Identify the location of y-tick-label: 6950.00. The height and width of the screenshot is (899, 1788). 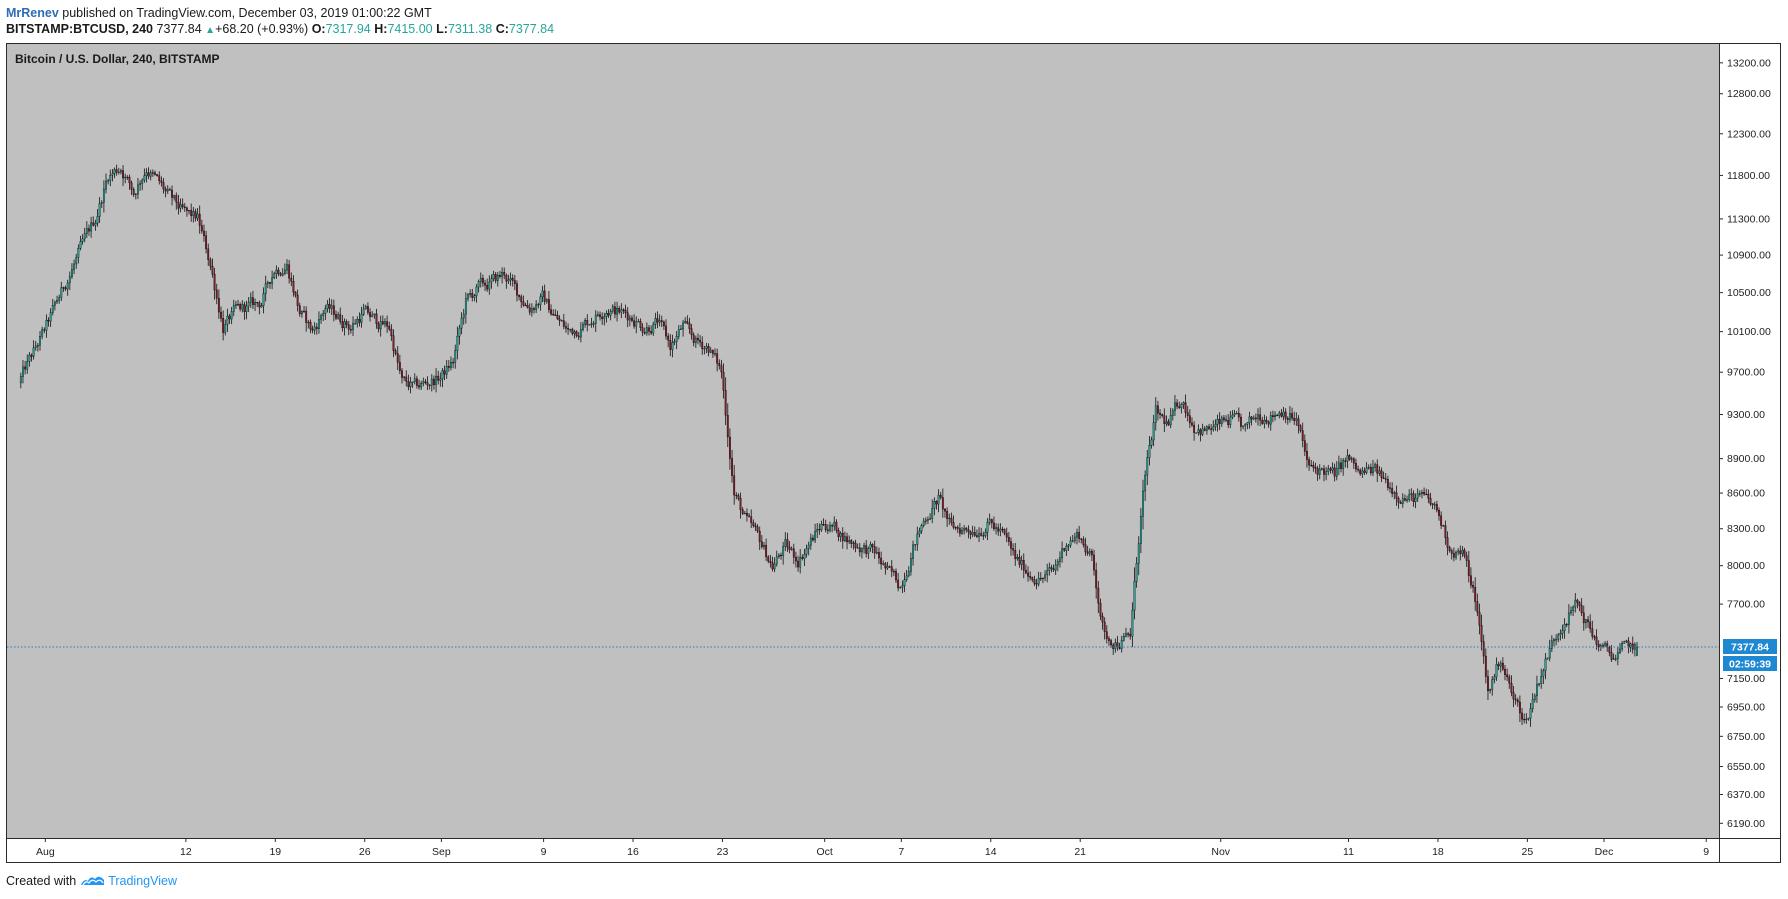
(1746, 708).